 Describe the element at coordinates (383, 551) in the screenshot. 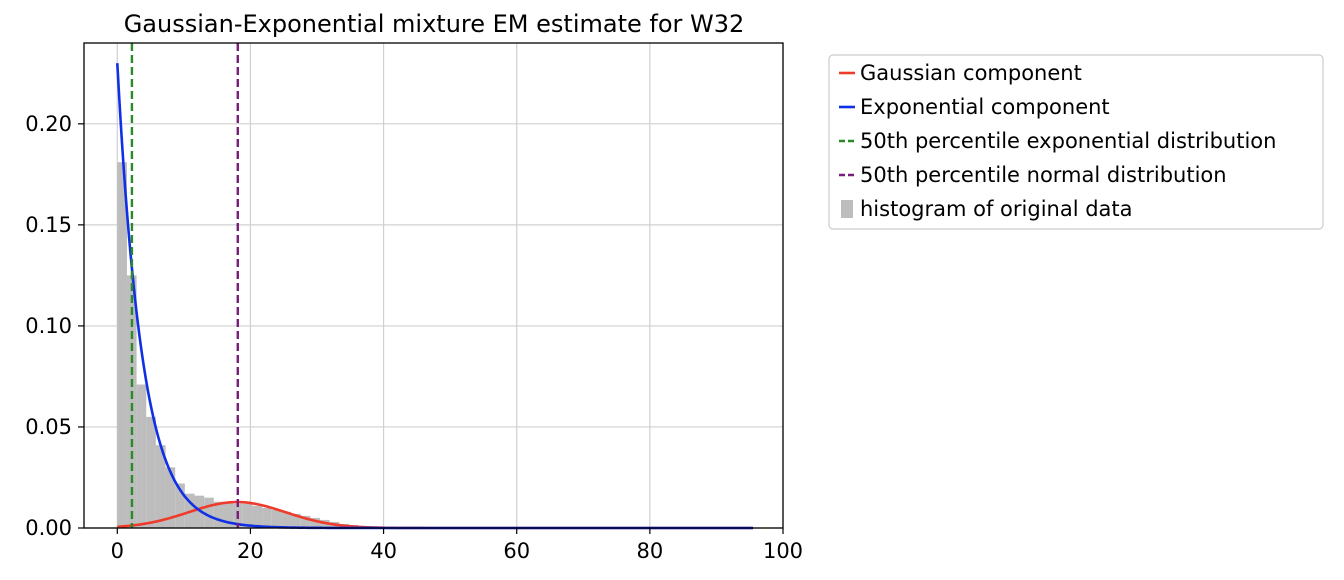

I see `x-tick-label: 40` at that location.